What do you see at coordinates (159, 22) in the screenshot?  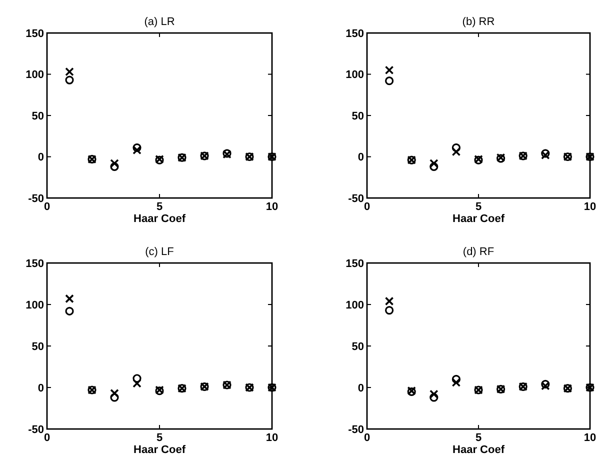 I see `chart-title: (a) LR` at bounding box center [159, 22].